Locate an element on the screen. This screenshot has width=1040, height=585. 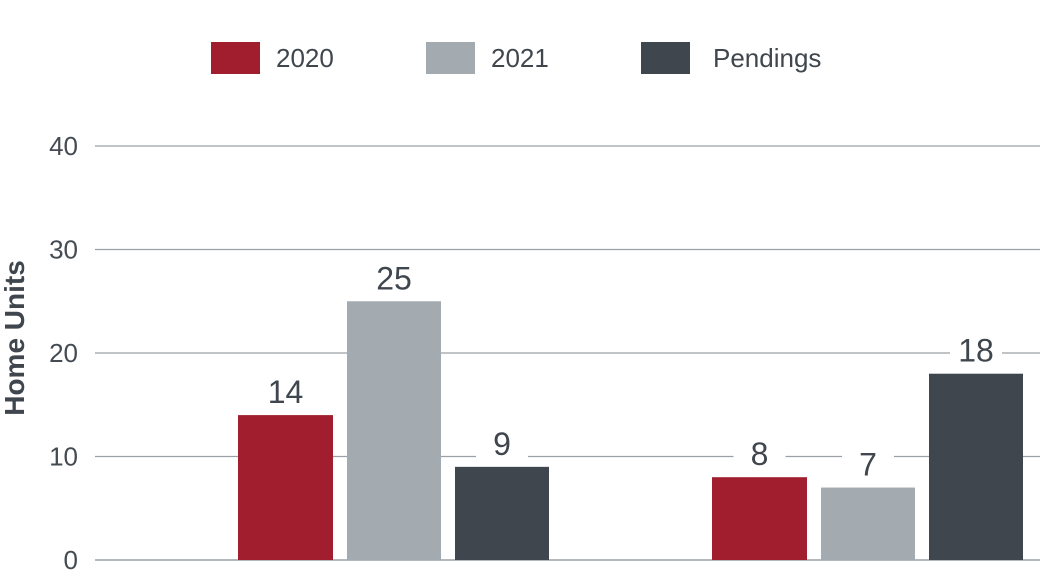
legend-label-2021: 2021 is located at coordinates (520, 58).